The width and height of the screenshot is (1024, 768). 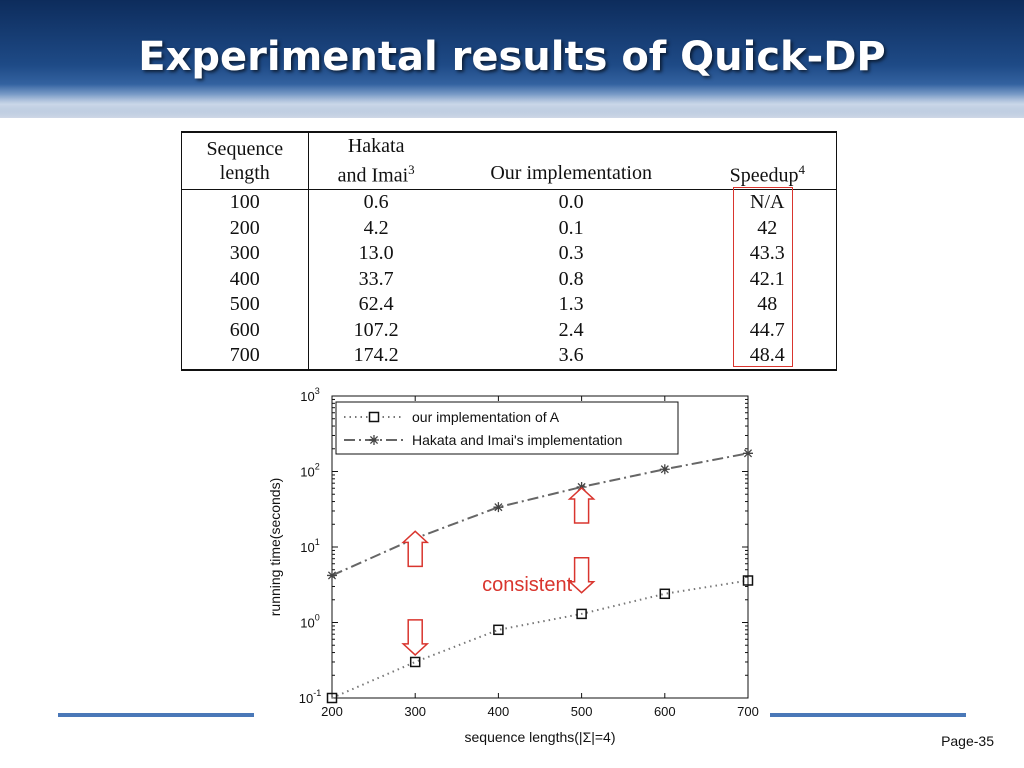 What do you see at coordinates (571, 173) in the screenshot?
I see `header-line: Our implementation` at bounding box center [571, 173].